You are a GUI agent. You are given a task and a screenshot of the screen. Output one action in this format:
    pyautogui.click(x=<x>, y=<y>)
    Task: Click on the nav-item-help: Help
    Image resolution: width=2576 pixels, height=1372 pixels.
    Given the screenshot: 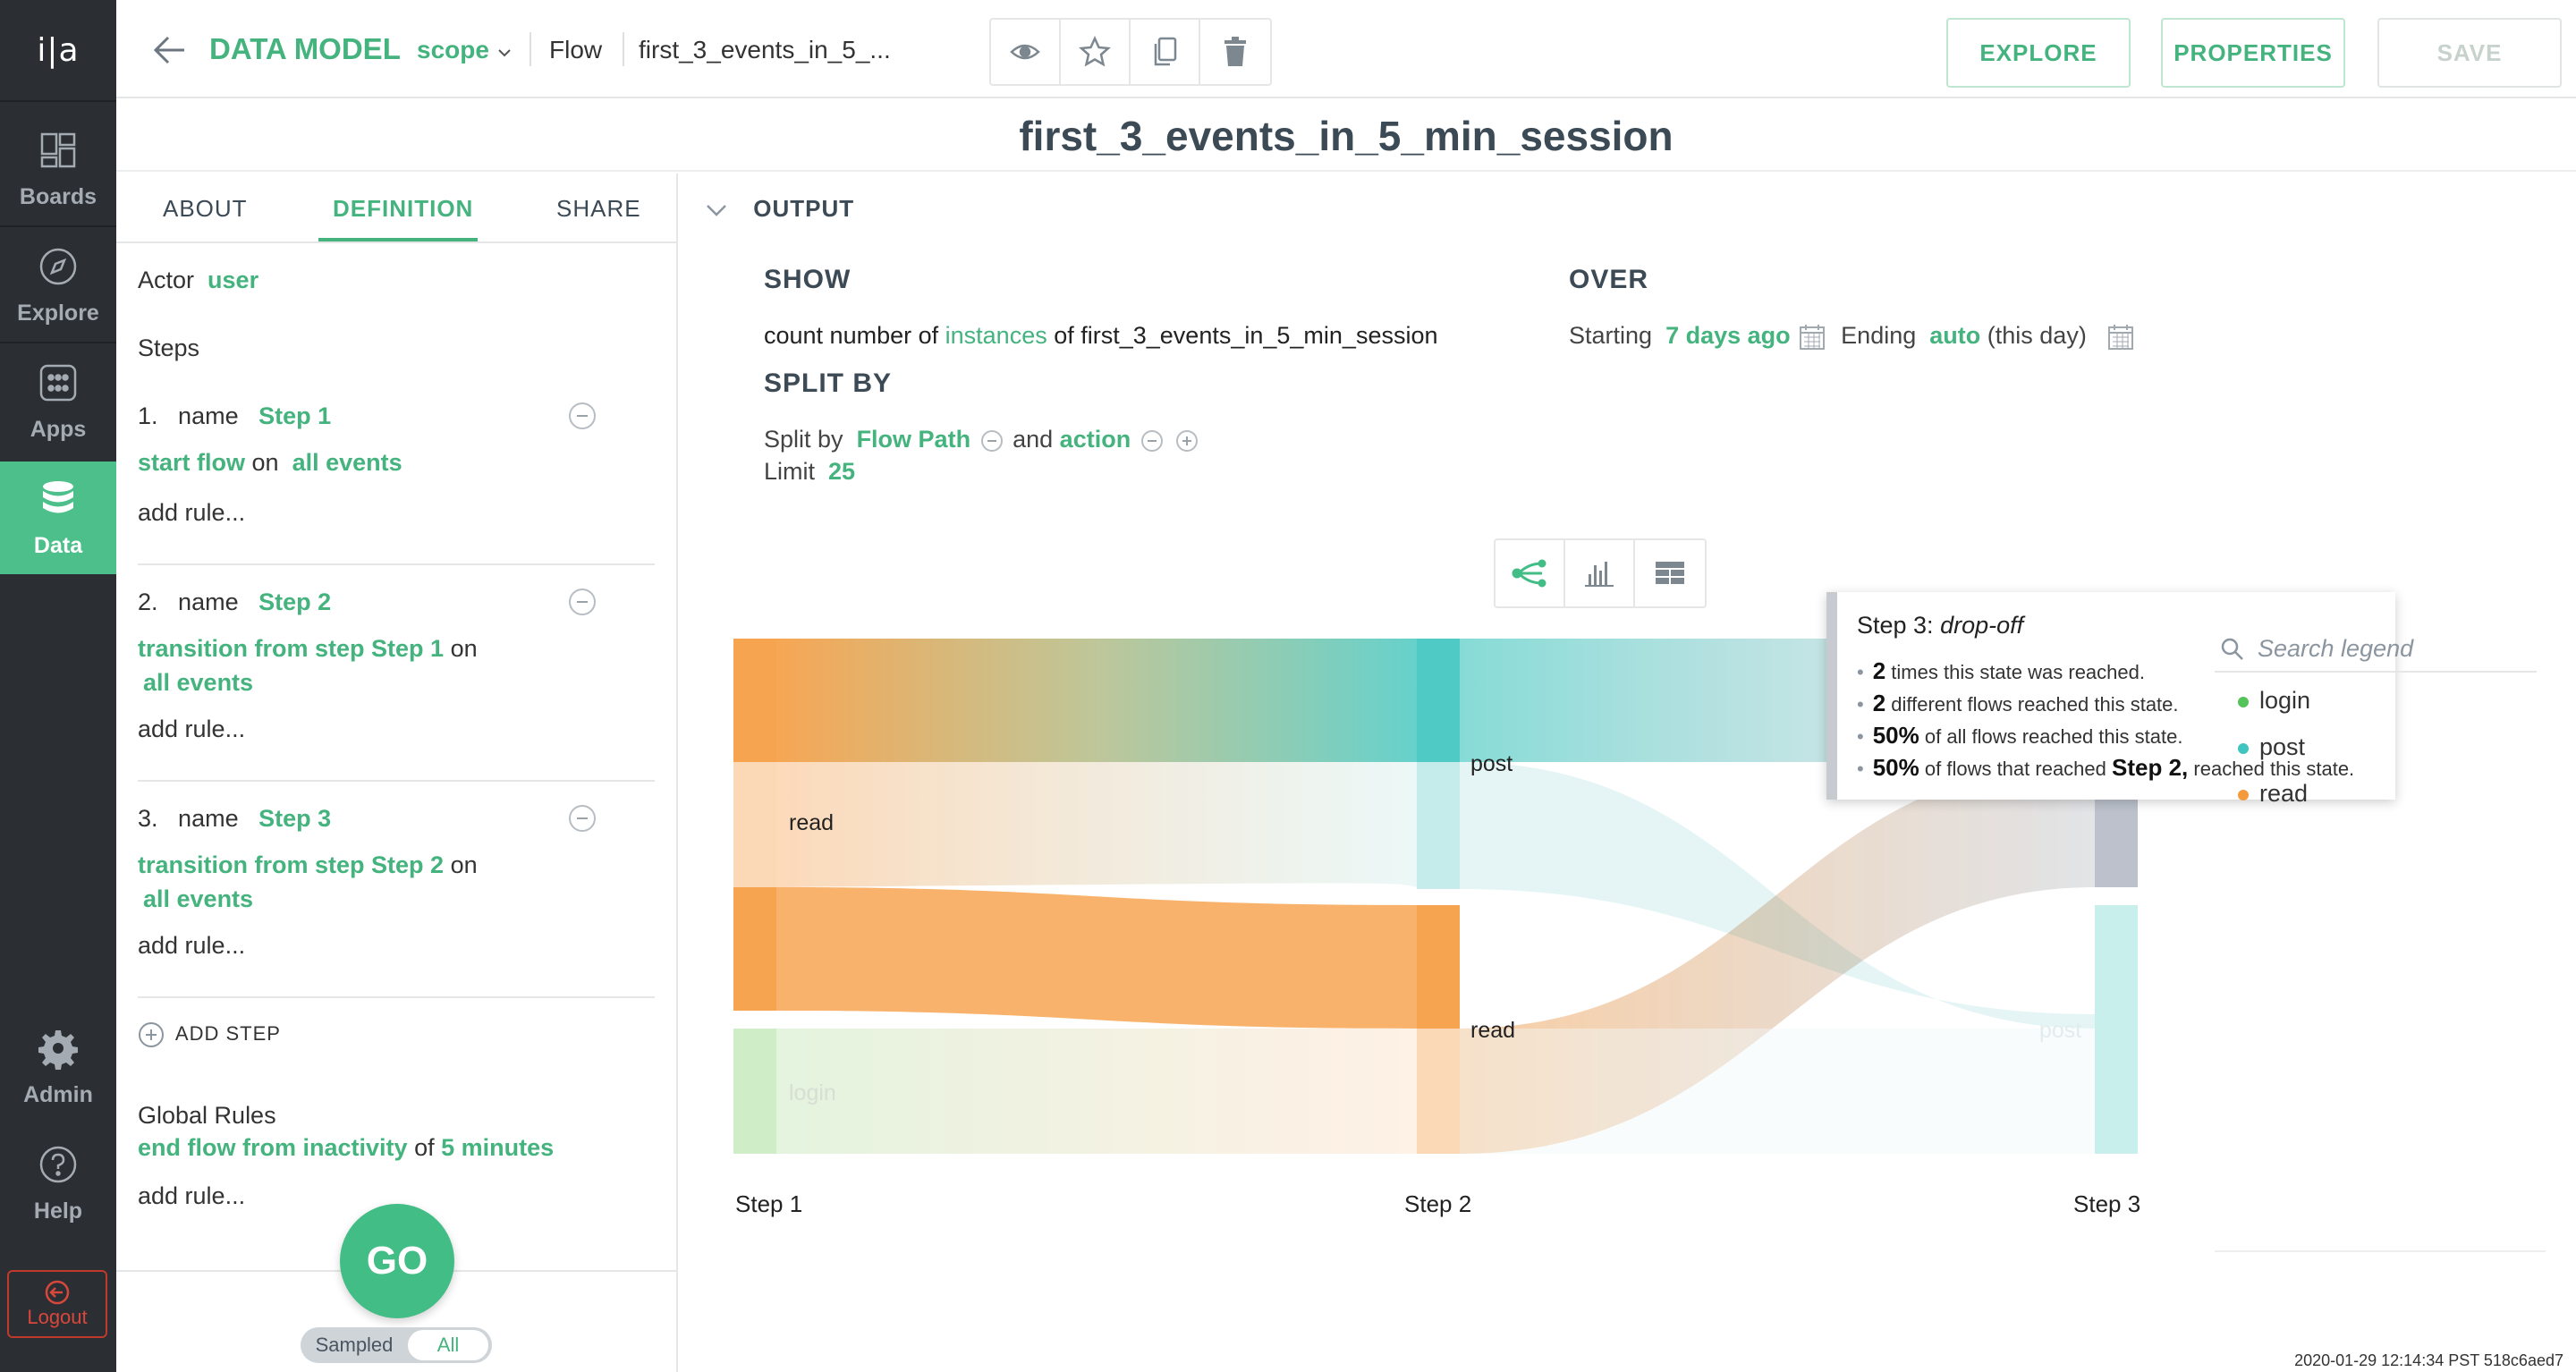 What is the action you would take?
    pyautogui.click(x=58, y=1183)
    